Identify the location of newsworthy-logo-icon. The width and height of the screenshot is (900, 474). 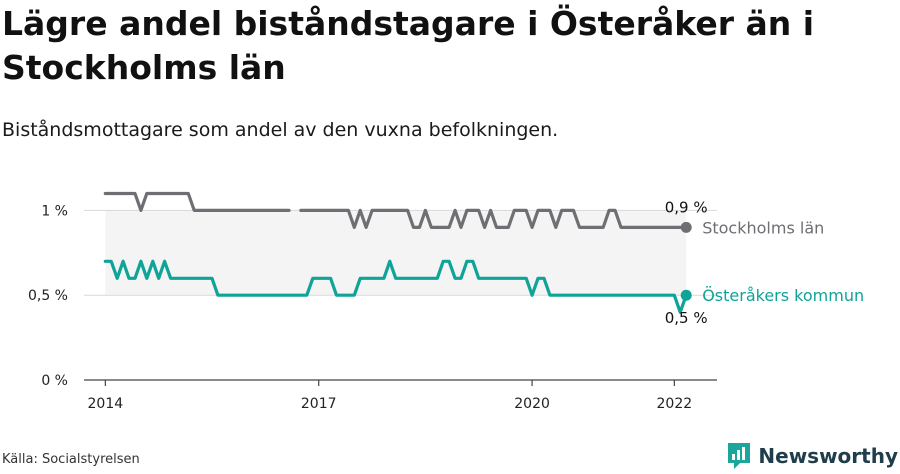
(739, 456).